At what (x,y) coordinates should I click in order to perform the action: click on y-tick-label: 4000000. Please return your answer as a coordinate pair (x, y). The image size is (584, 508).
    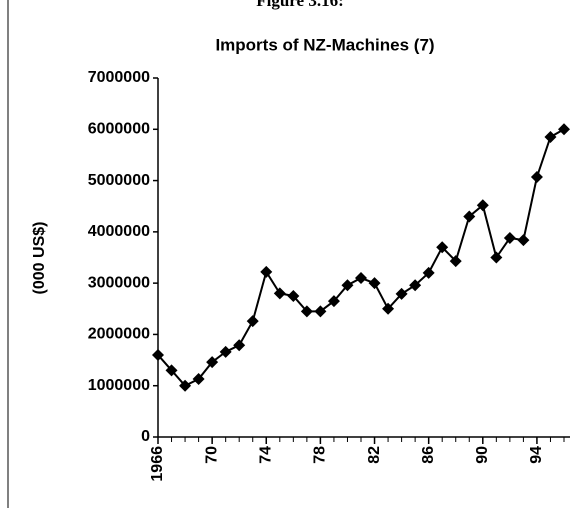
    Looking at the image, I should click on (119, 231).